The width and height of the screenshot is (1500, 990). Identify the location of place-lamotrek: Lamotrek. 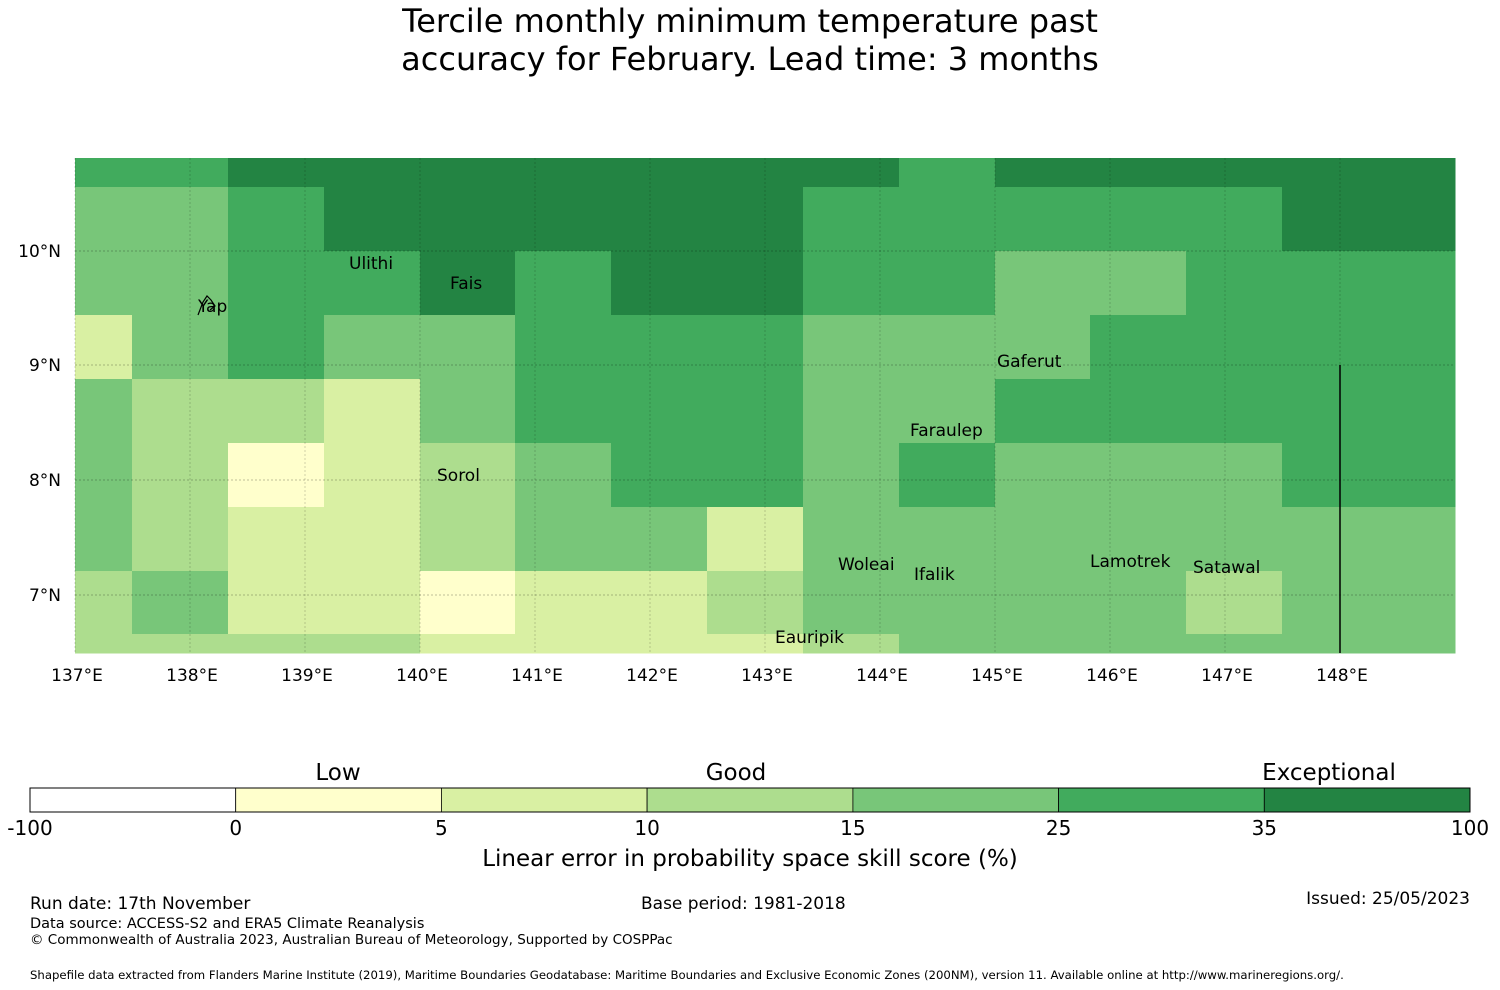
(1130, 562).